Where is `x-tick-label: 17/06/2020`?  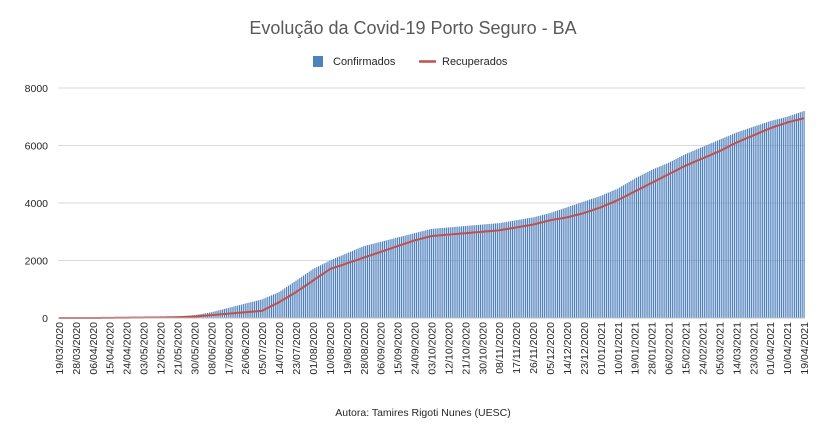
x-tick-label: 17/06/2020 is located at coordinates (229, 348).